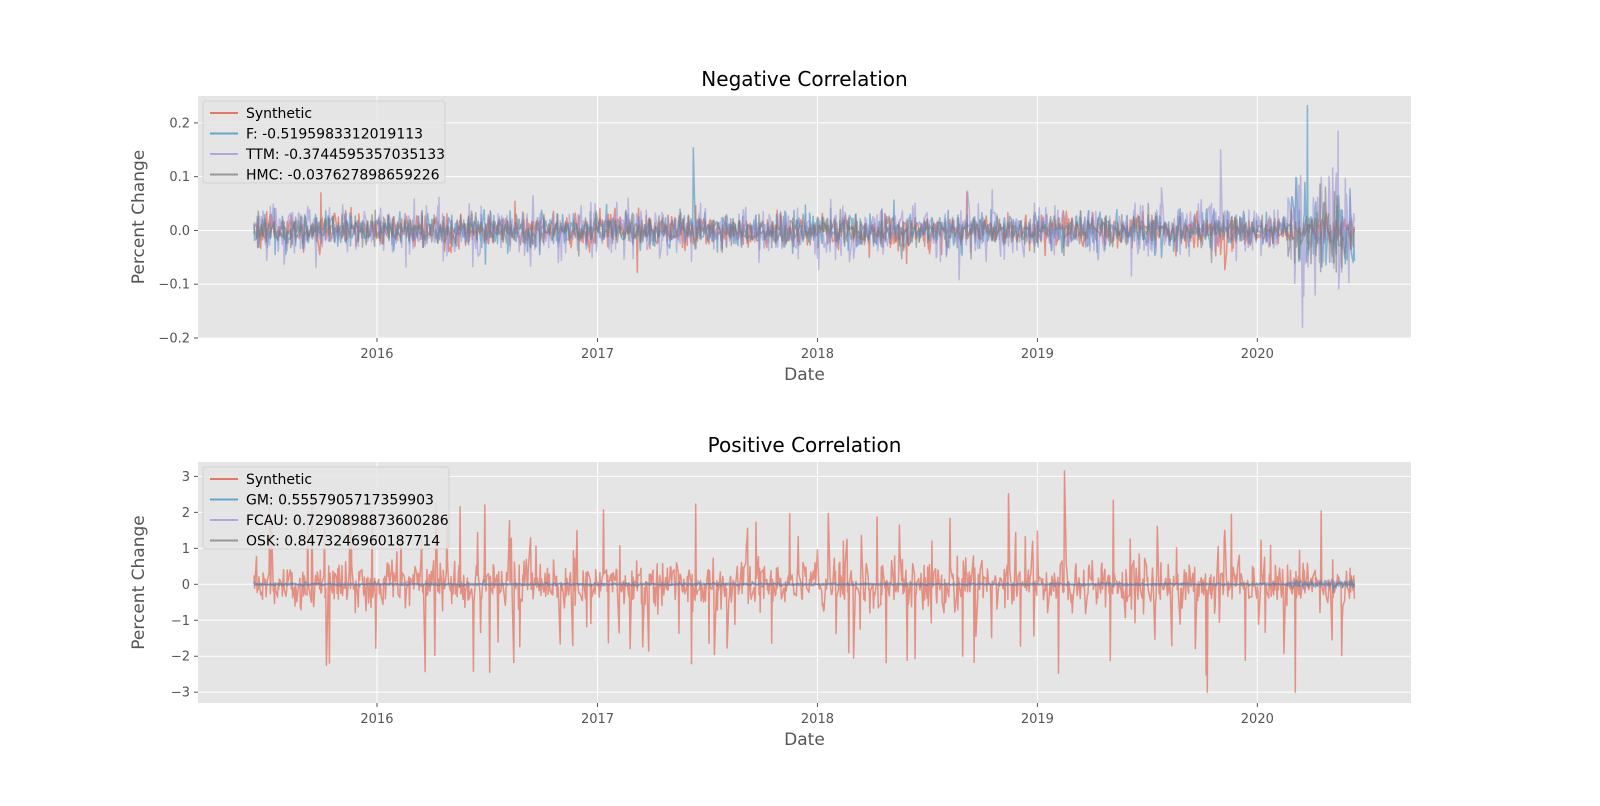 The image size is (1600, 806). What do you see at coordinates (345, 155) in the screenshot?
I see `legend-entry: TTM: -0.3744595357035133` at bounding box center [345, 155].